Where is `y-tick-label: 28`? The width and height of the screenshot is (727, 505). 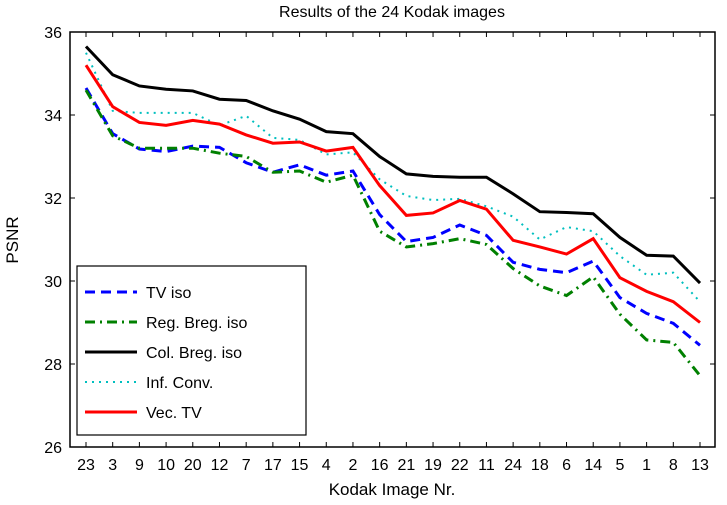 y-tick-label: 28 is located at coordinates (53, 365).